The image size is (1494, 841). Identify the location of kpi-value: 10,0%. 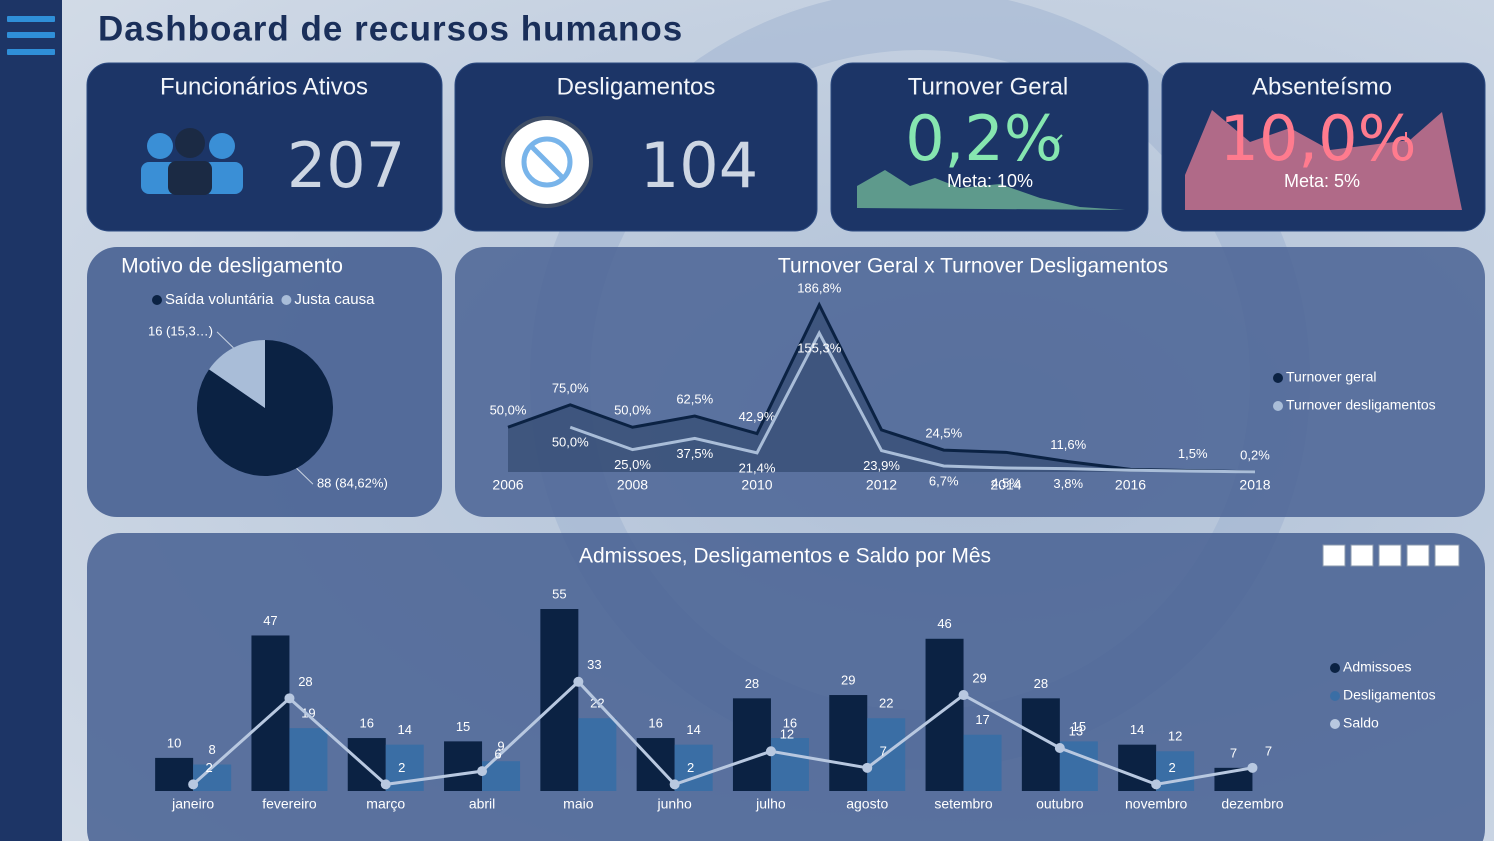
(1318, 138).